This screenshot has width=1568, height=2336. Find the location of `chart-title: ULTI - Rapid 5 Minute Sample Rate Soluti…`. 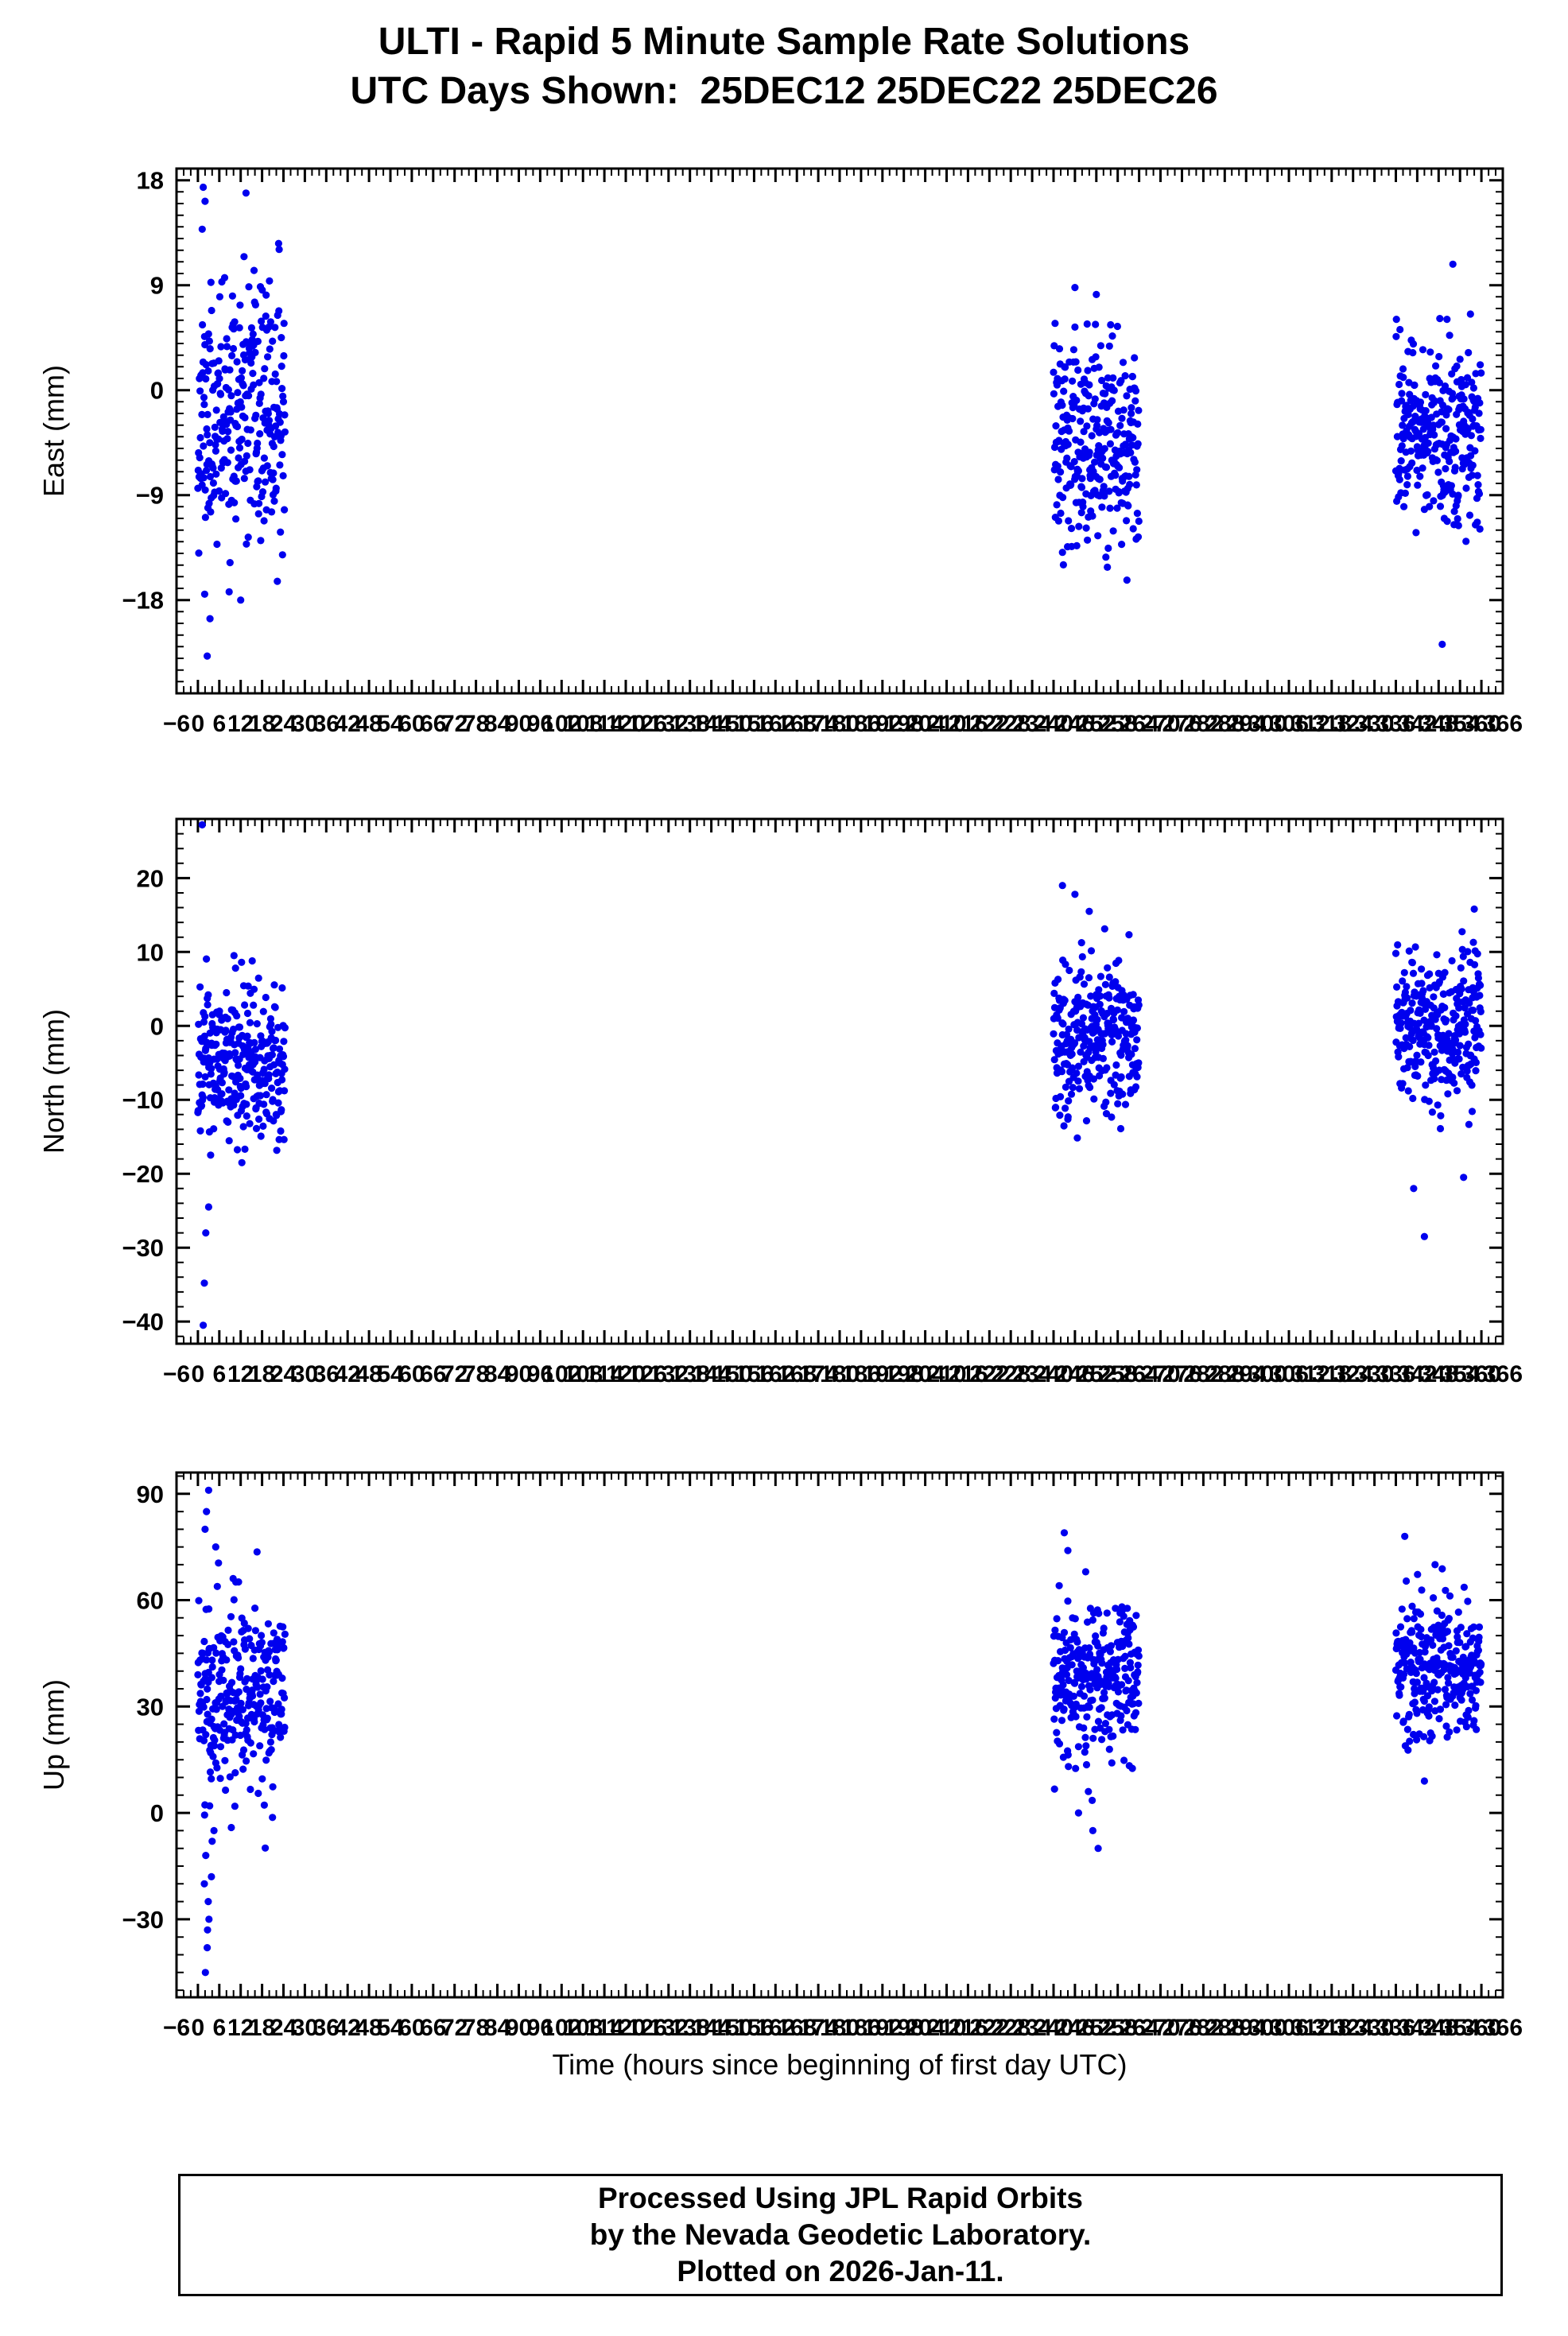

chart-title: ULTI - Rapid 5 Minute Sample Rate Soluti… is located at coordinates (784, 42).